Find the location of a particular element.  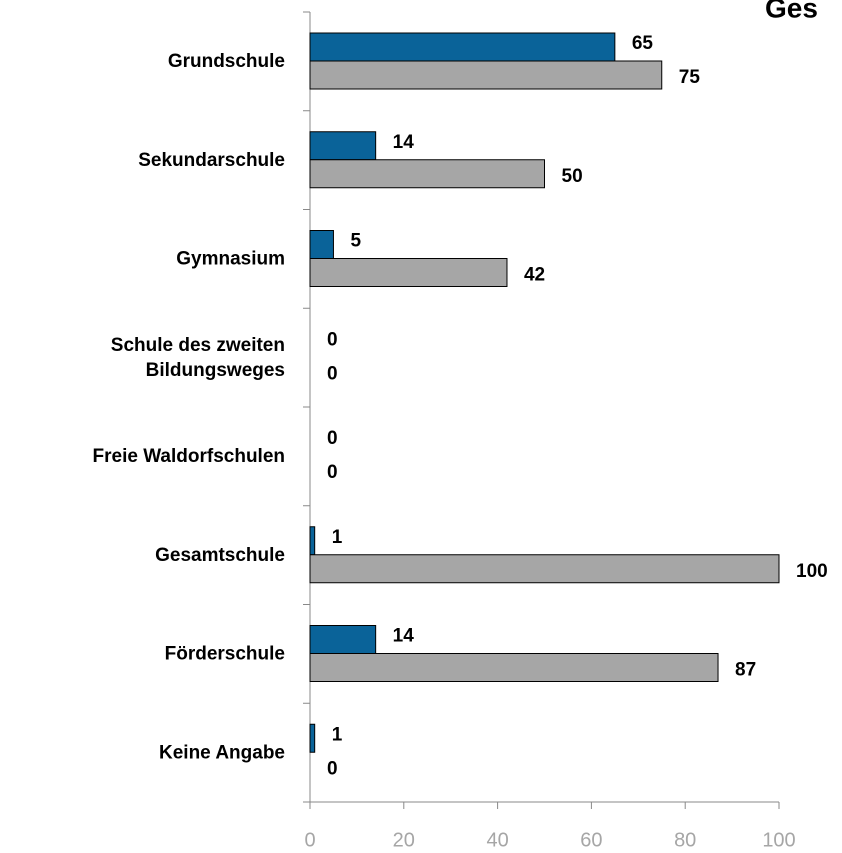

category-label: Grundschule is located at coordinates (226, 61).